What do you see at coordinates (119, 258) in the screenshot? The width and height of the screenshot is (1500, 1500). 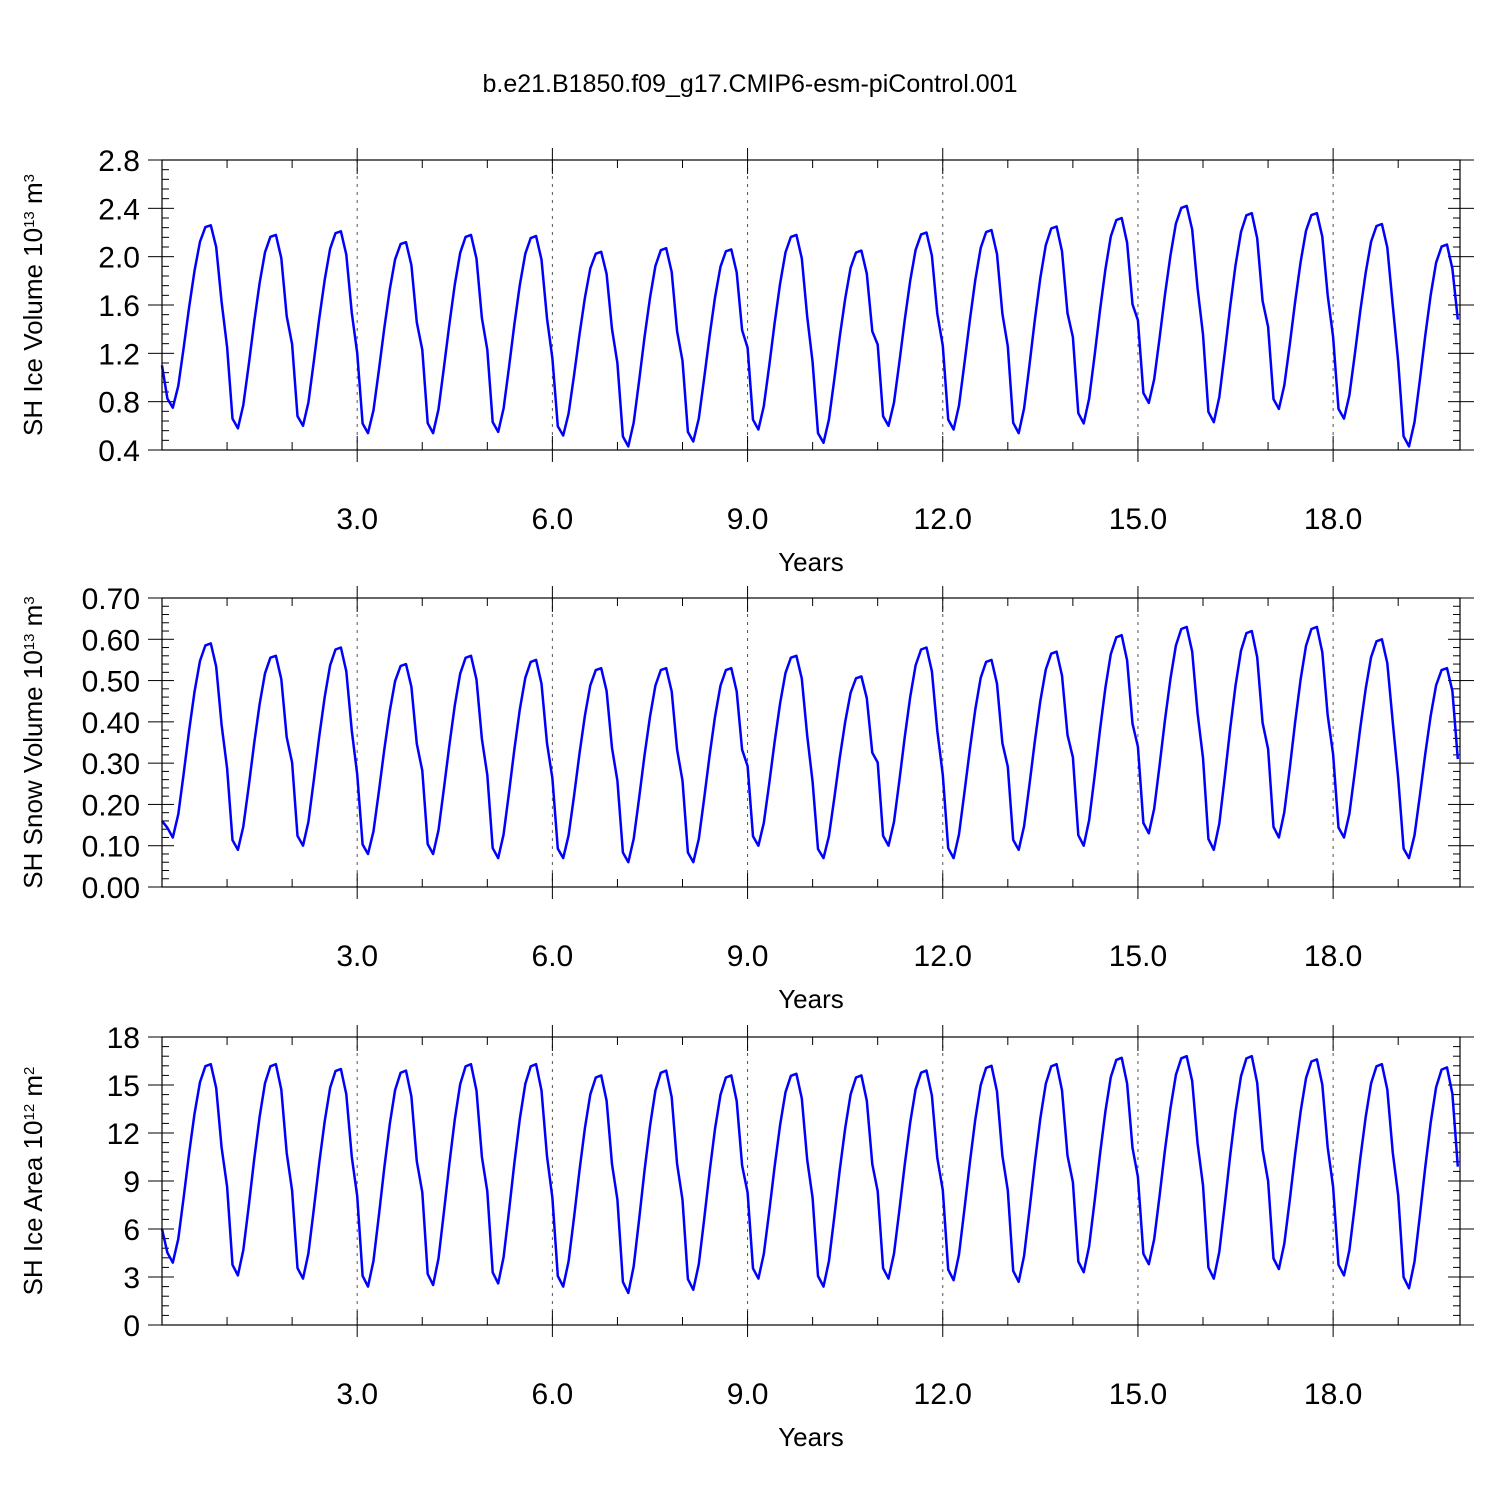 I see `y-tick-label: 2.0` at bounding box center [119, 258].